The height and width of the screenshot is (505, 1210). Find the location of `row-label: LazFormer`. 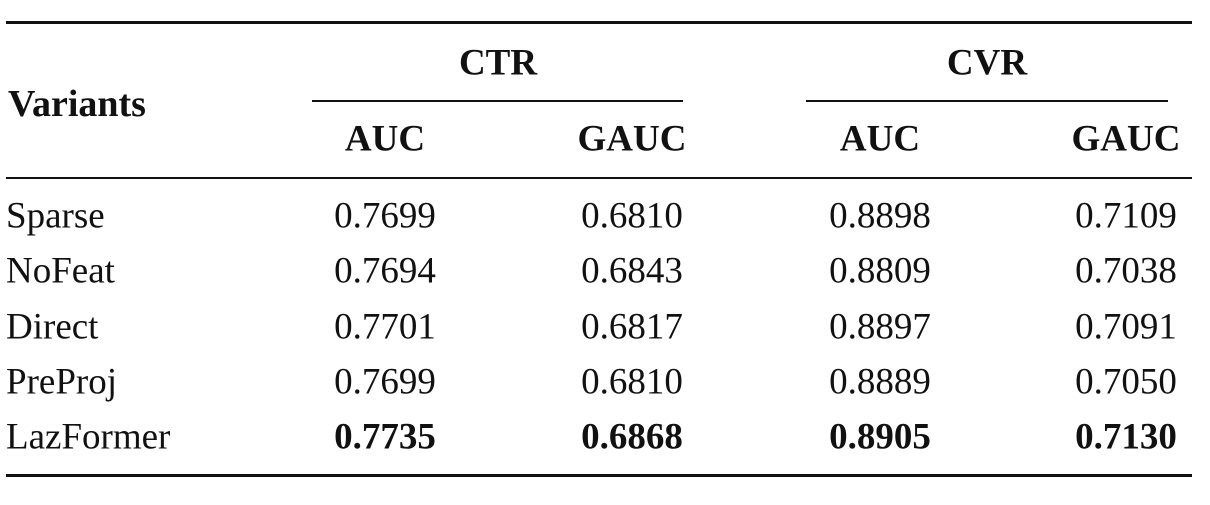

row-label: LazFormer is located at coordinates (88, 437).